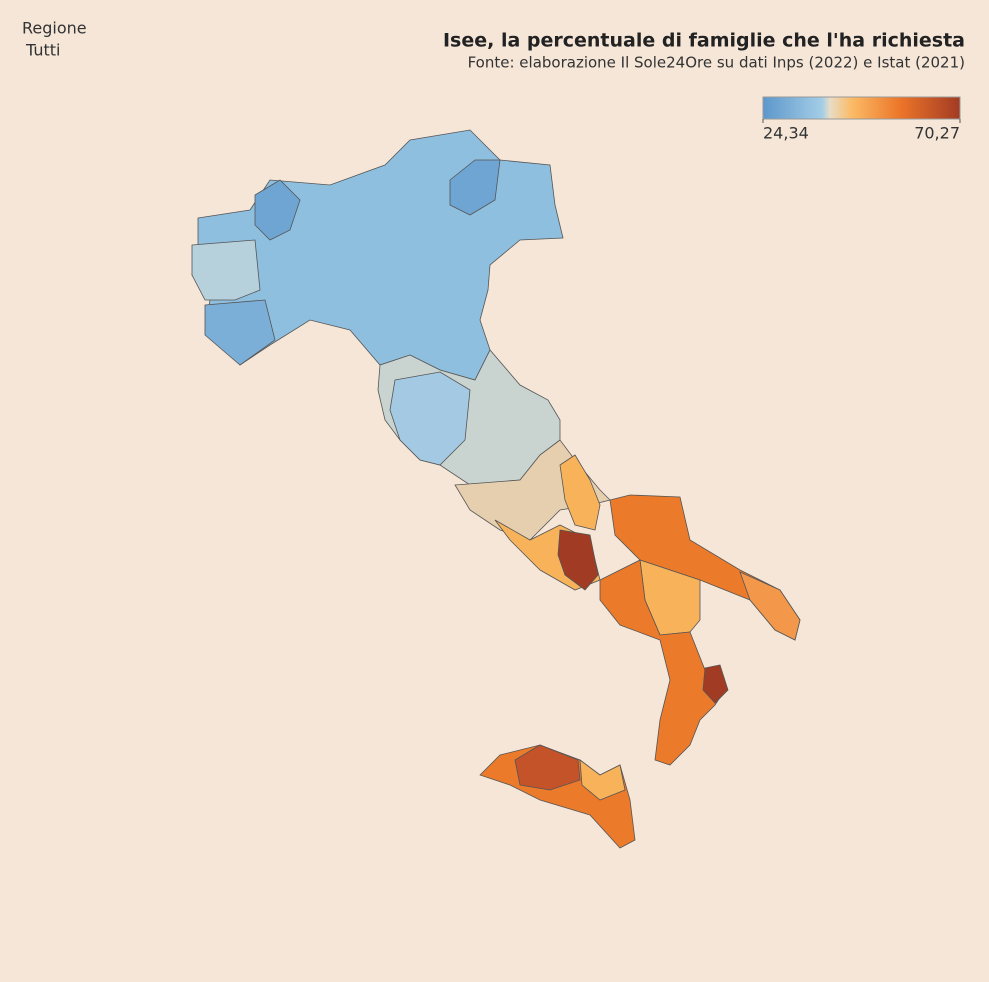  What do you see at coordinates (937, 133) in the screenshot?
I see `scale-max-label: 70,27` at bounding box center [937, 133].